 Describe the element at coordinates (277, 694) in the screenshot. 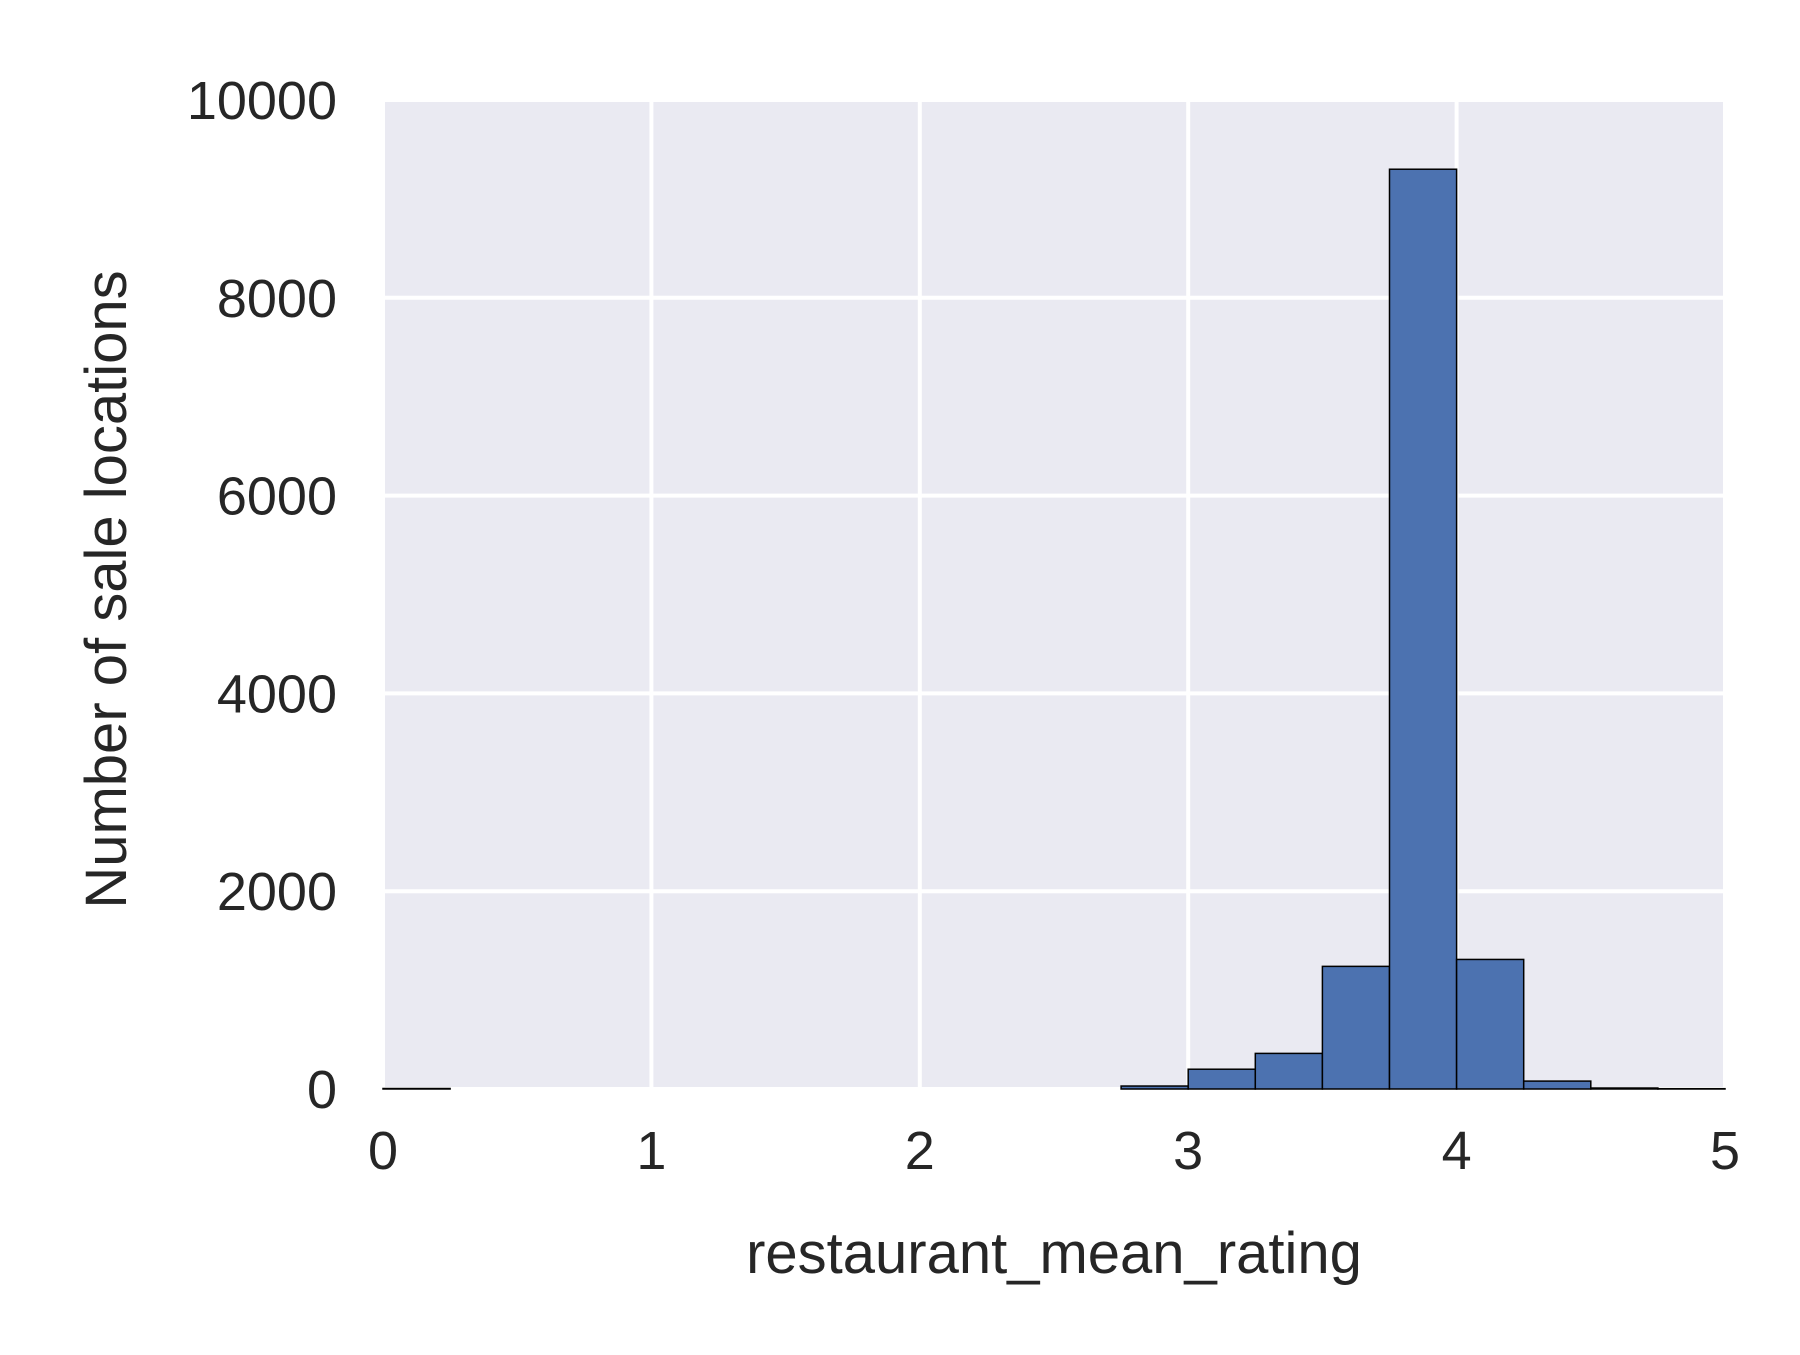

I see `y-tick-label-2: 4000` at that location.